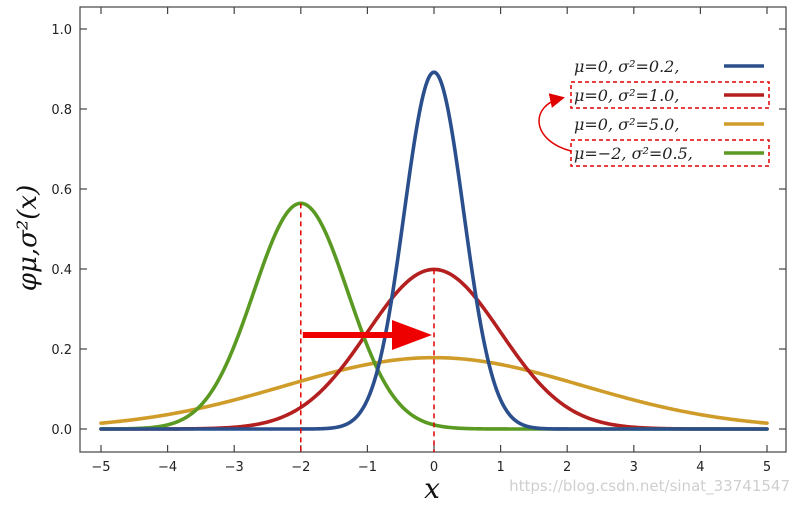  I want to click on x-tick-label: −3, so click(234, 467).